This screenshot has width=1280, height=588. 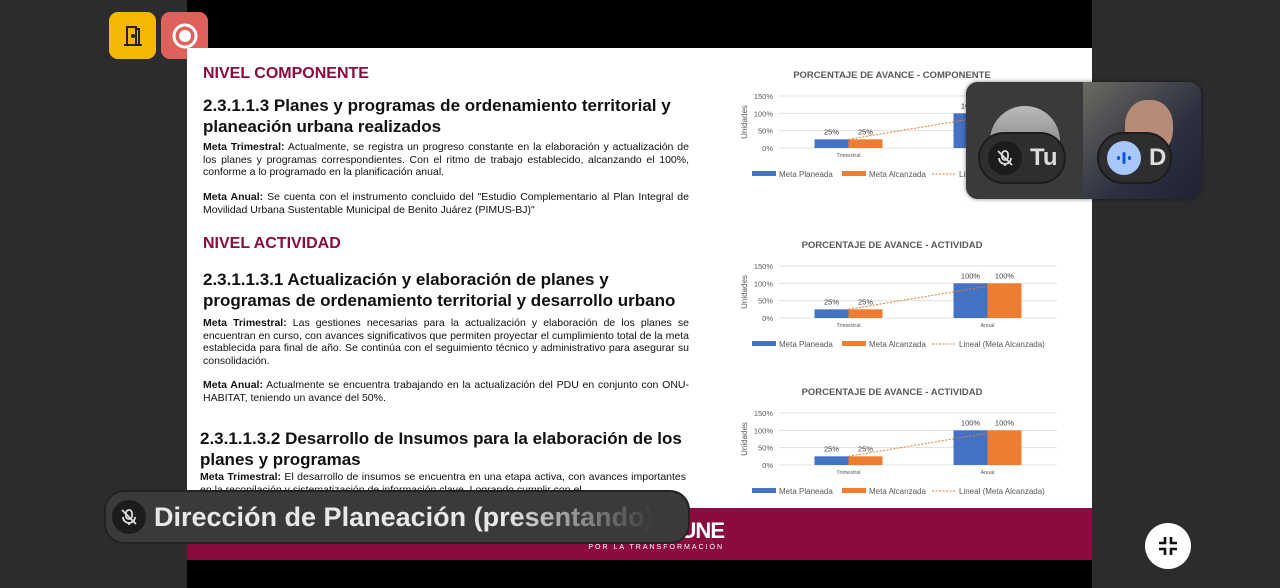 What do you see at coordinates (272, 243) in the screenshot?
I see `level-heading: NIVEL ACTIVIDAD` at bounding box center [272, 243].